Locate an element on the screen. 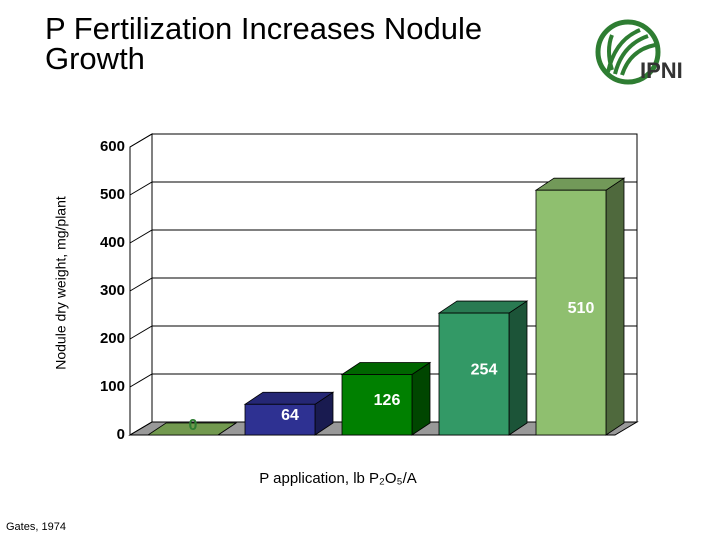 This screenshot has height=540, width=720. data-label: 510 is located at coordinates (581, 308).